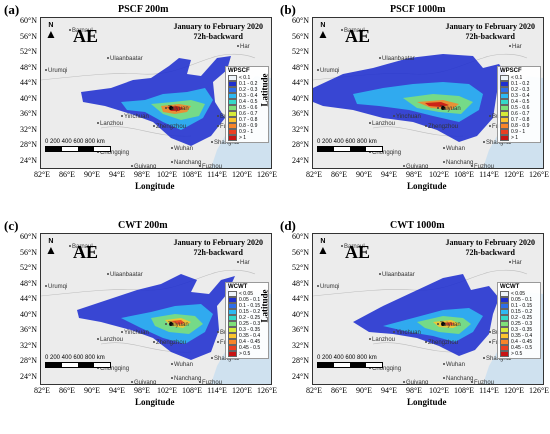 The image size is (550, 434). What do you see at coordinates (135, 117) in the screenshot?
I see `place-label: Yinchuan` at bounding box center [135, 117].